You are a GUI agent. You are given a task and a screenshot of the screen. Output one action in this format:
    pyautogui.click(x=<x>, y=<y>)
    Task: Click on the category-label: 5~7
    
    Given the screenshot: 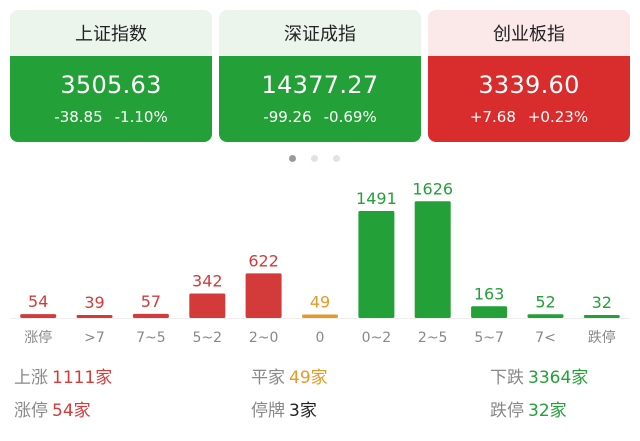 What is the action you would take?
    pyautogui.click(x=489, y=338)
    